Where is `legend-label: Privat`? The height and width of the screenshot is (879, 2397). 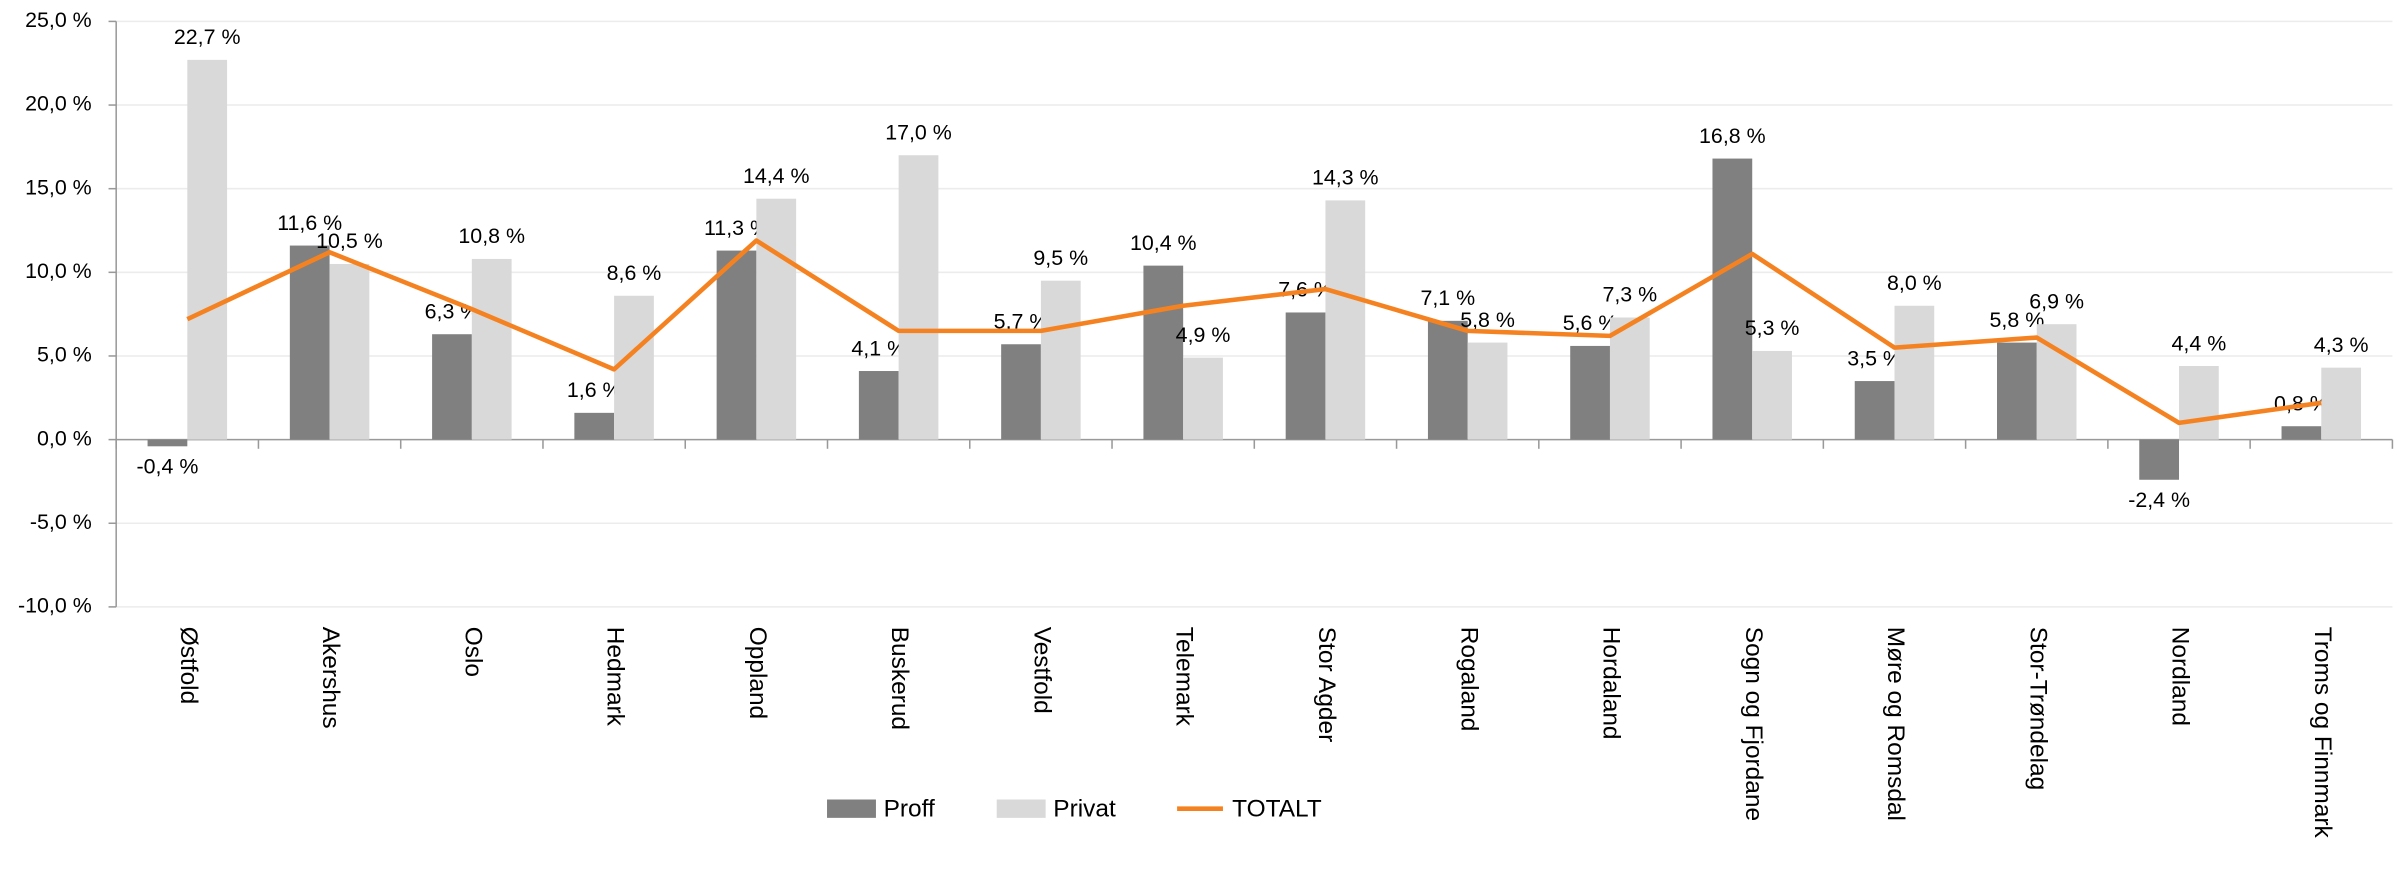
legend-label: Privat is located at coordinates (1084, 809).